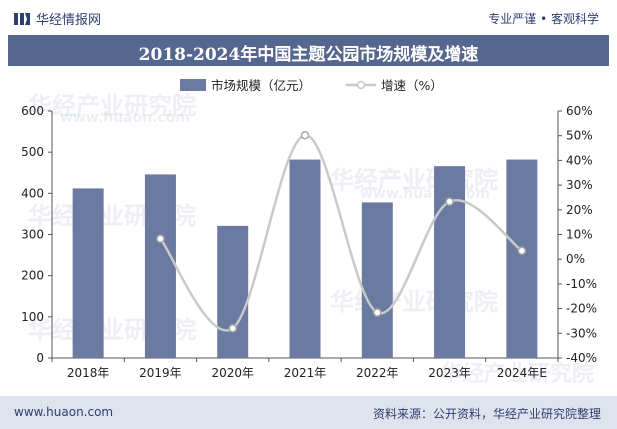 The height and width of the screenshot is (429, 617). What do you see at coordinates (32, 235) in the screenshot?
I see `y-left-tick-label: 300` at bounding box center [32, 235].